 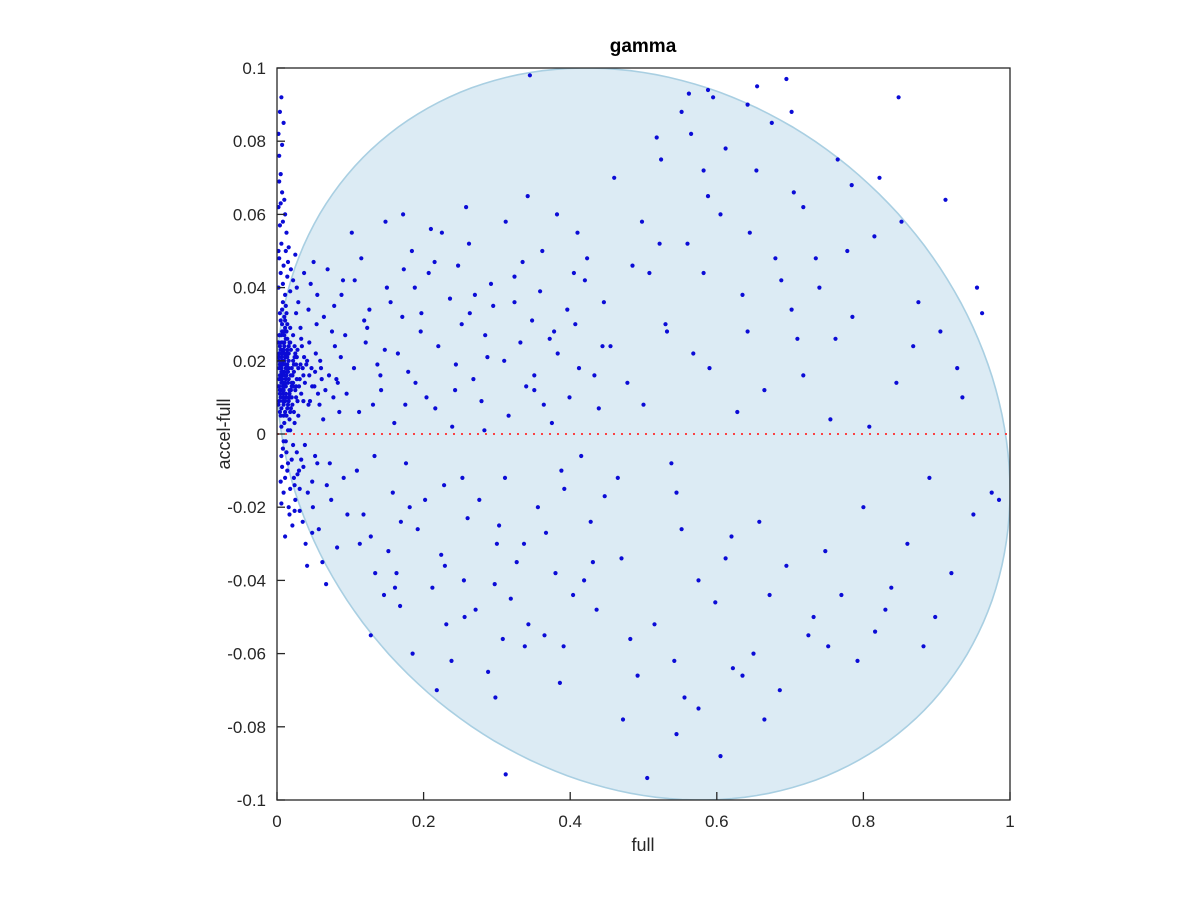 What do you see at coordinates (249, 214) in the screenshot?
I see `y-tick-label: 0.06` at bounding box center [249, 214].